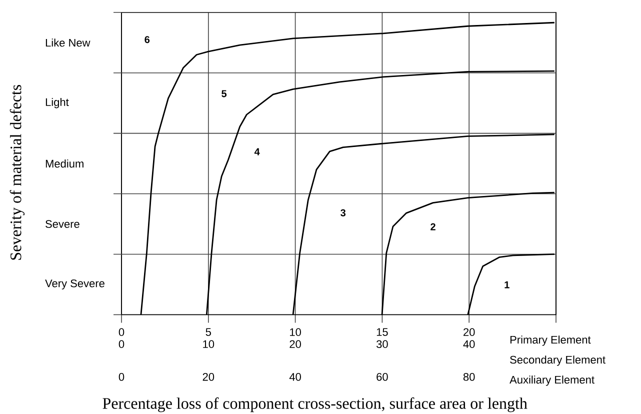 Image resolution: width=641 pixels, height=414 pixels. I want to click on text: Like New, so click(68, 42).